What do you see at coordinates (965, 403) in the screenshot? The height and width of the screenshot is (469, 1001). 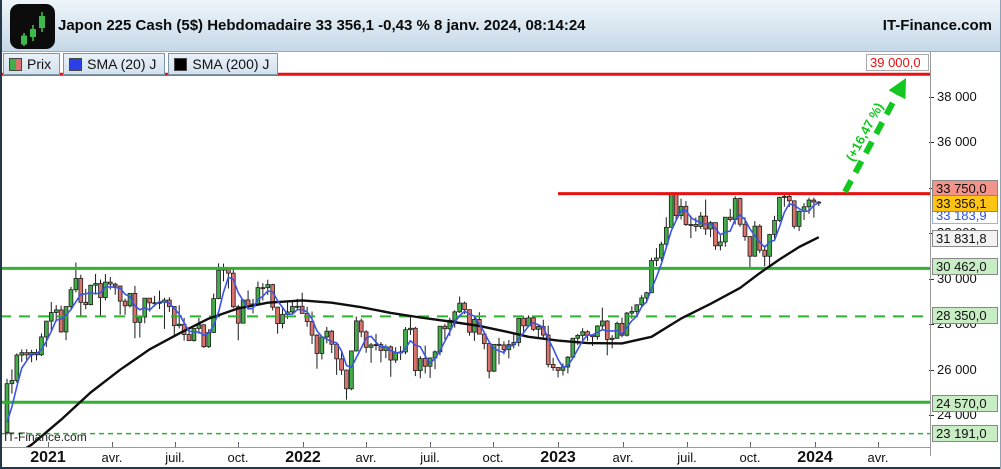 I see `price-label: 24 570,0` at bounding box center [965, 403].